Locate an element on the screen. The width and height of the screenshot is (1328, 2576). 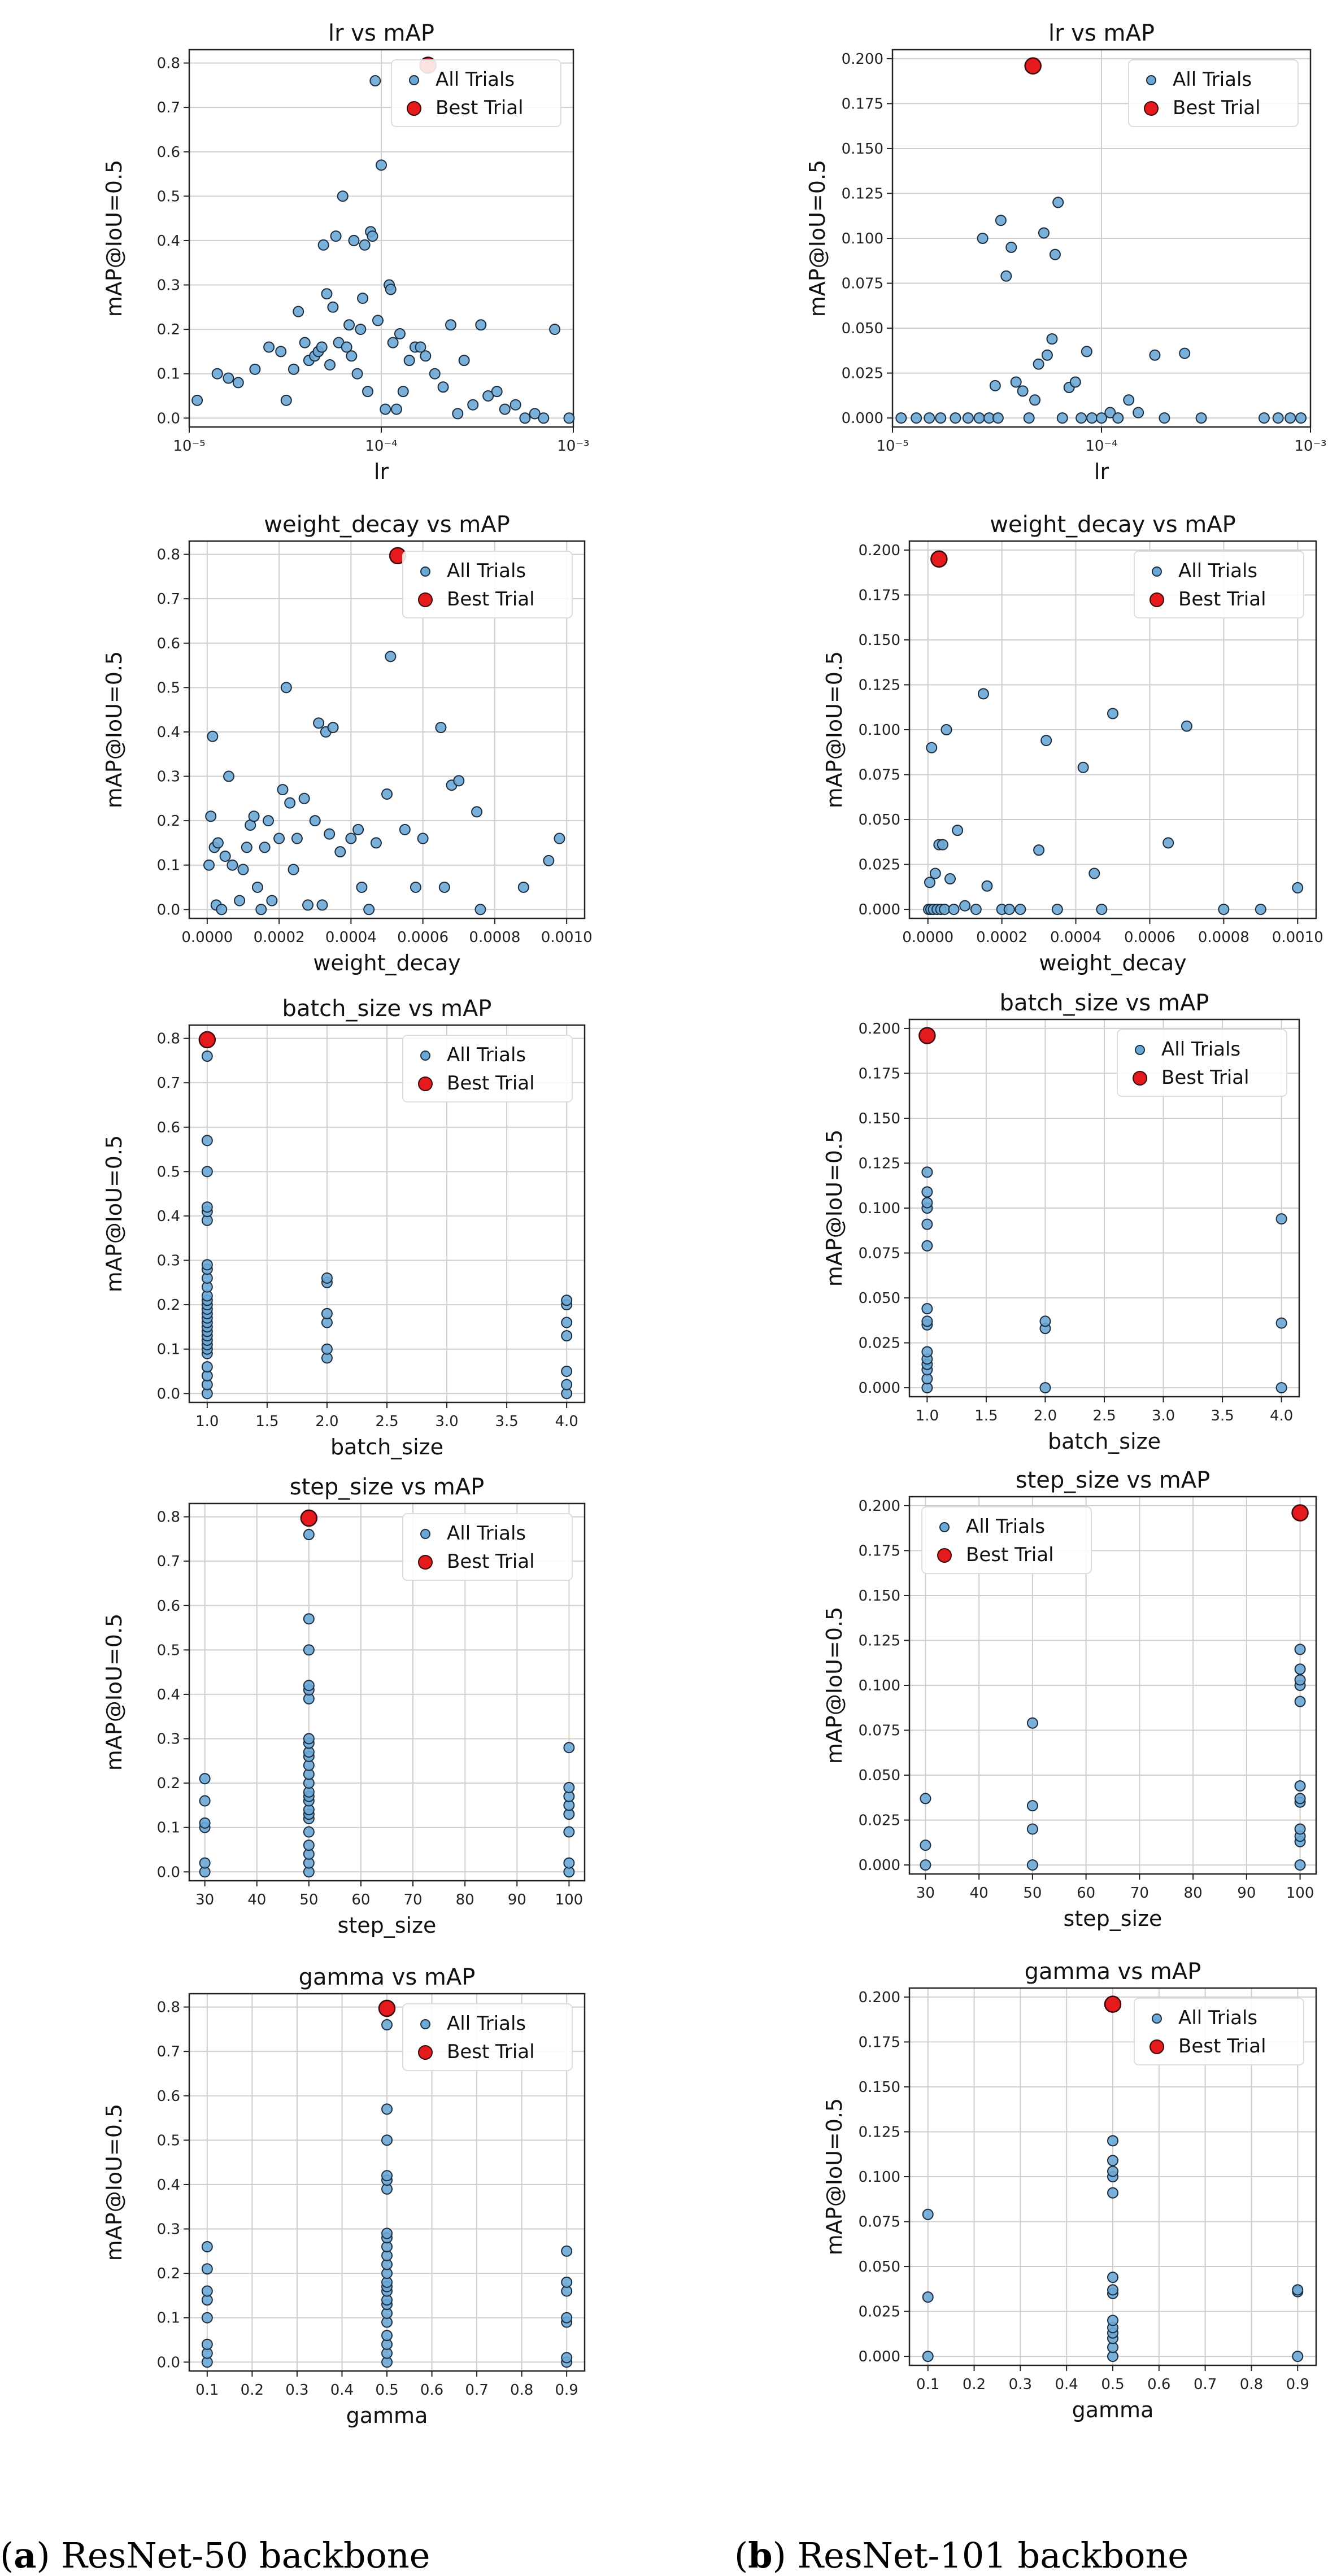
x-tick-label: 0.0010 is located at coordinates (1297, 937).